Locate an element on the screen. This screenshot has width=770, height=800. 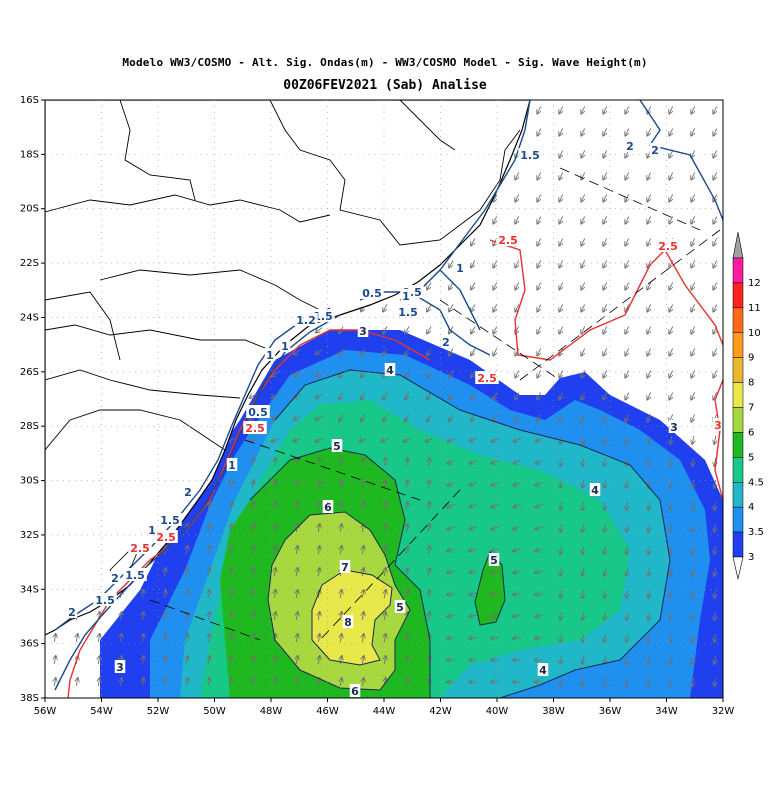
svg-text: 8 is located at coordinates (348, 622).